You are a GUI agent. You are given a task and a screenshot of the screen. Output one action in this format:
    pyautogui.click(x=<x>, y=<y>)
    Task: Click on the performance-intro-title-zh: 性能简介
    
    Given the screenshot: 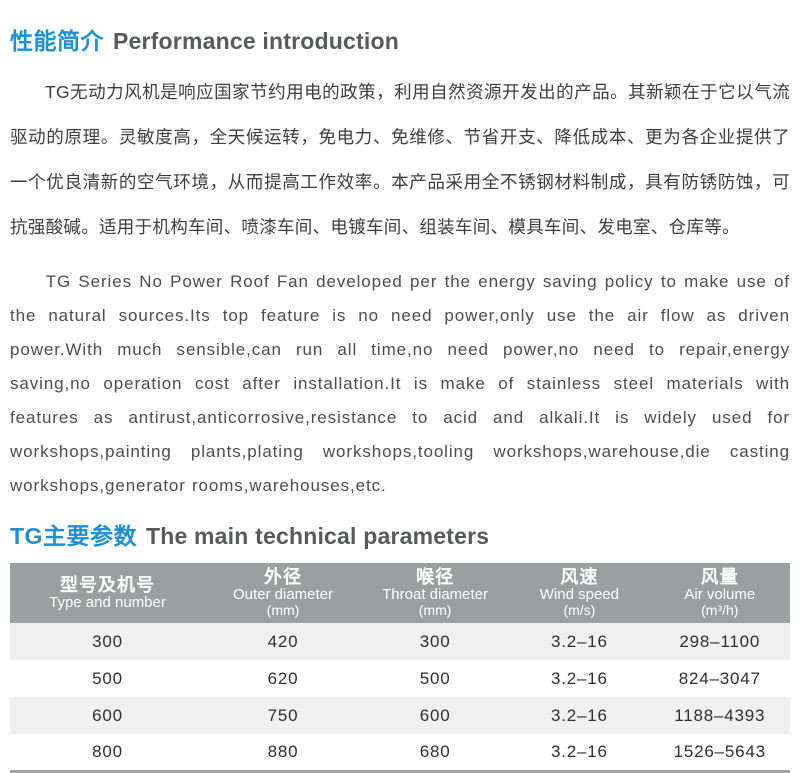 What is the action you would take?
    pyautogui.click(x=57, y=41)
    